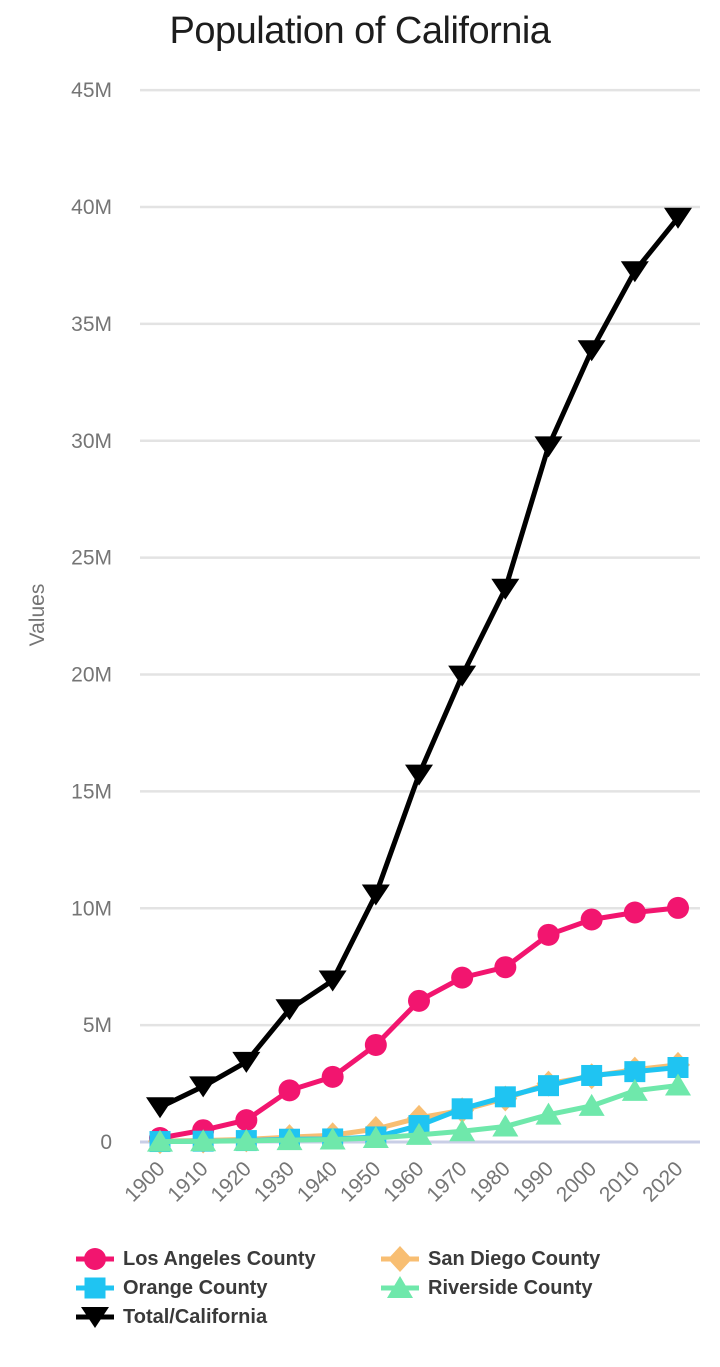 This screenshot has height=1367, width=720. Describe the element at coordinates (219, 1258) in the screenshot. I see `legend-label: Los Angeles County` at that location.